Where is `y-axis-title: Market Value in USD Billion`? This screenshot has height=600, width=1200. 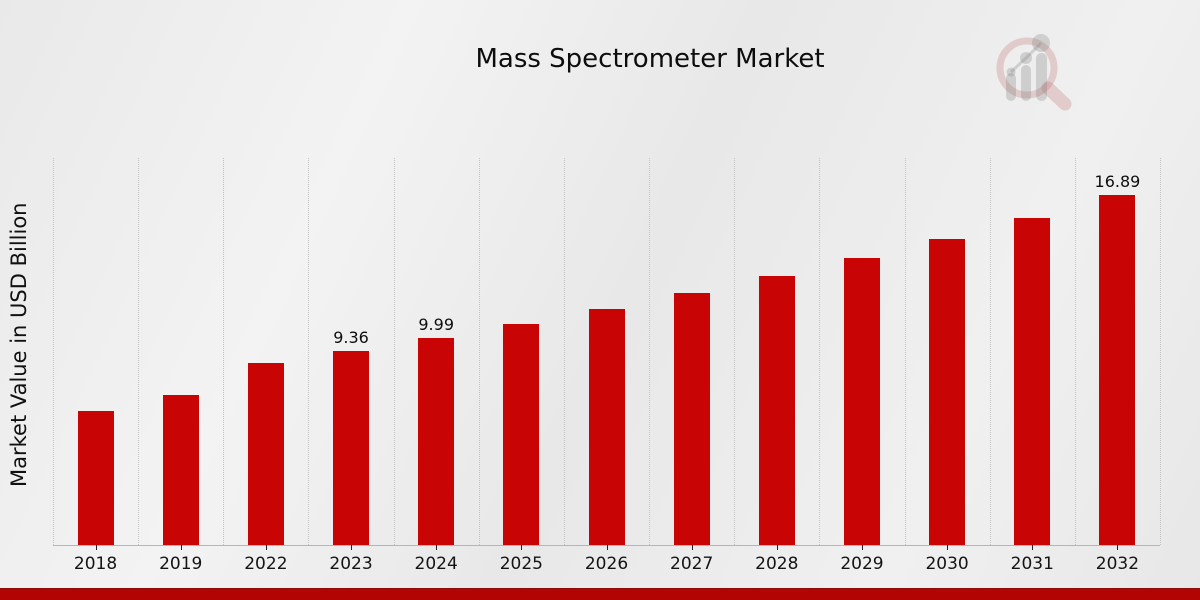 y-axis-title: Market Value in USD Billion is located at coordinates (19, 344).